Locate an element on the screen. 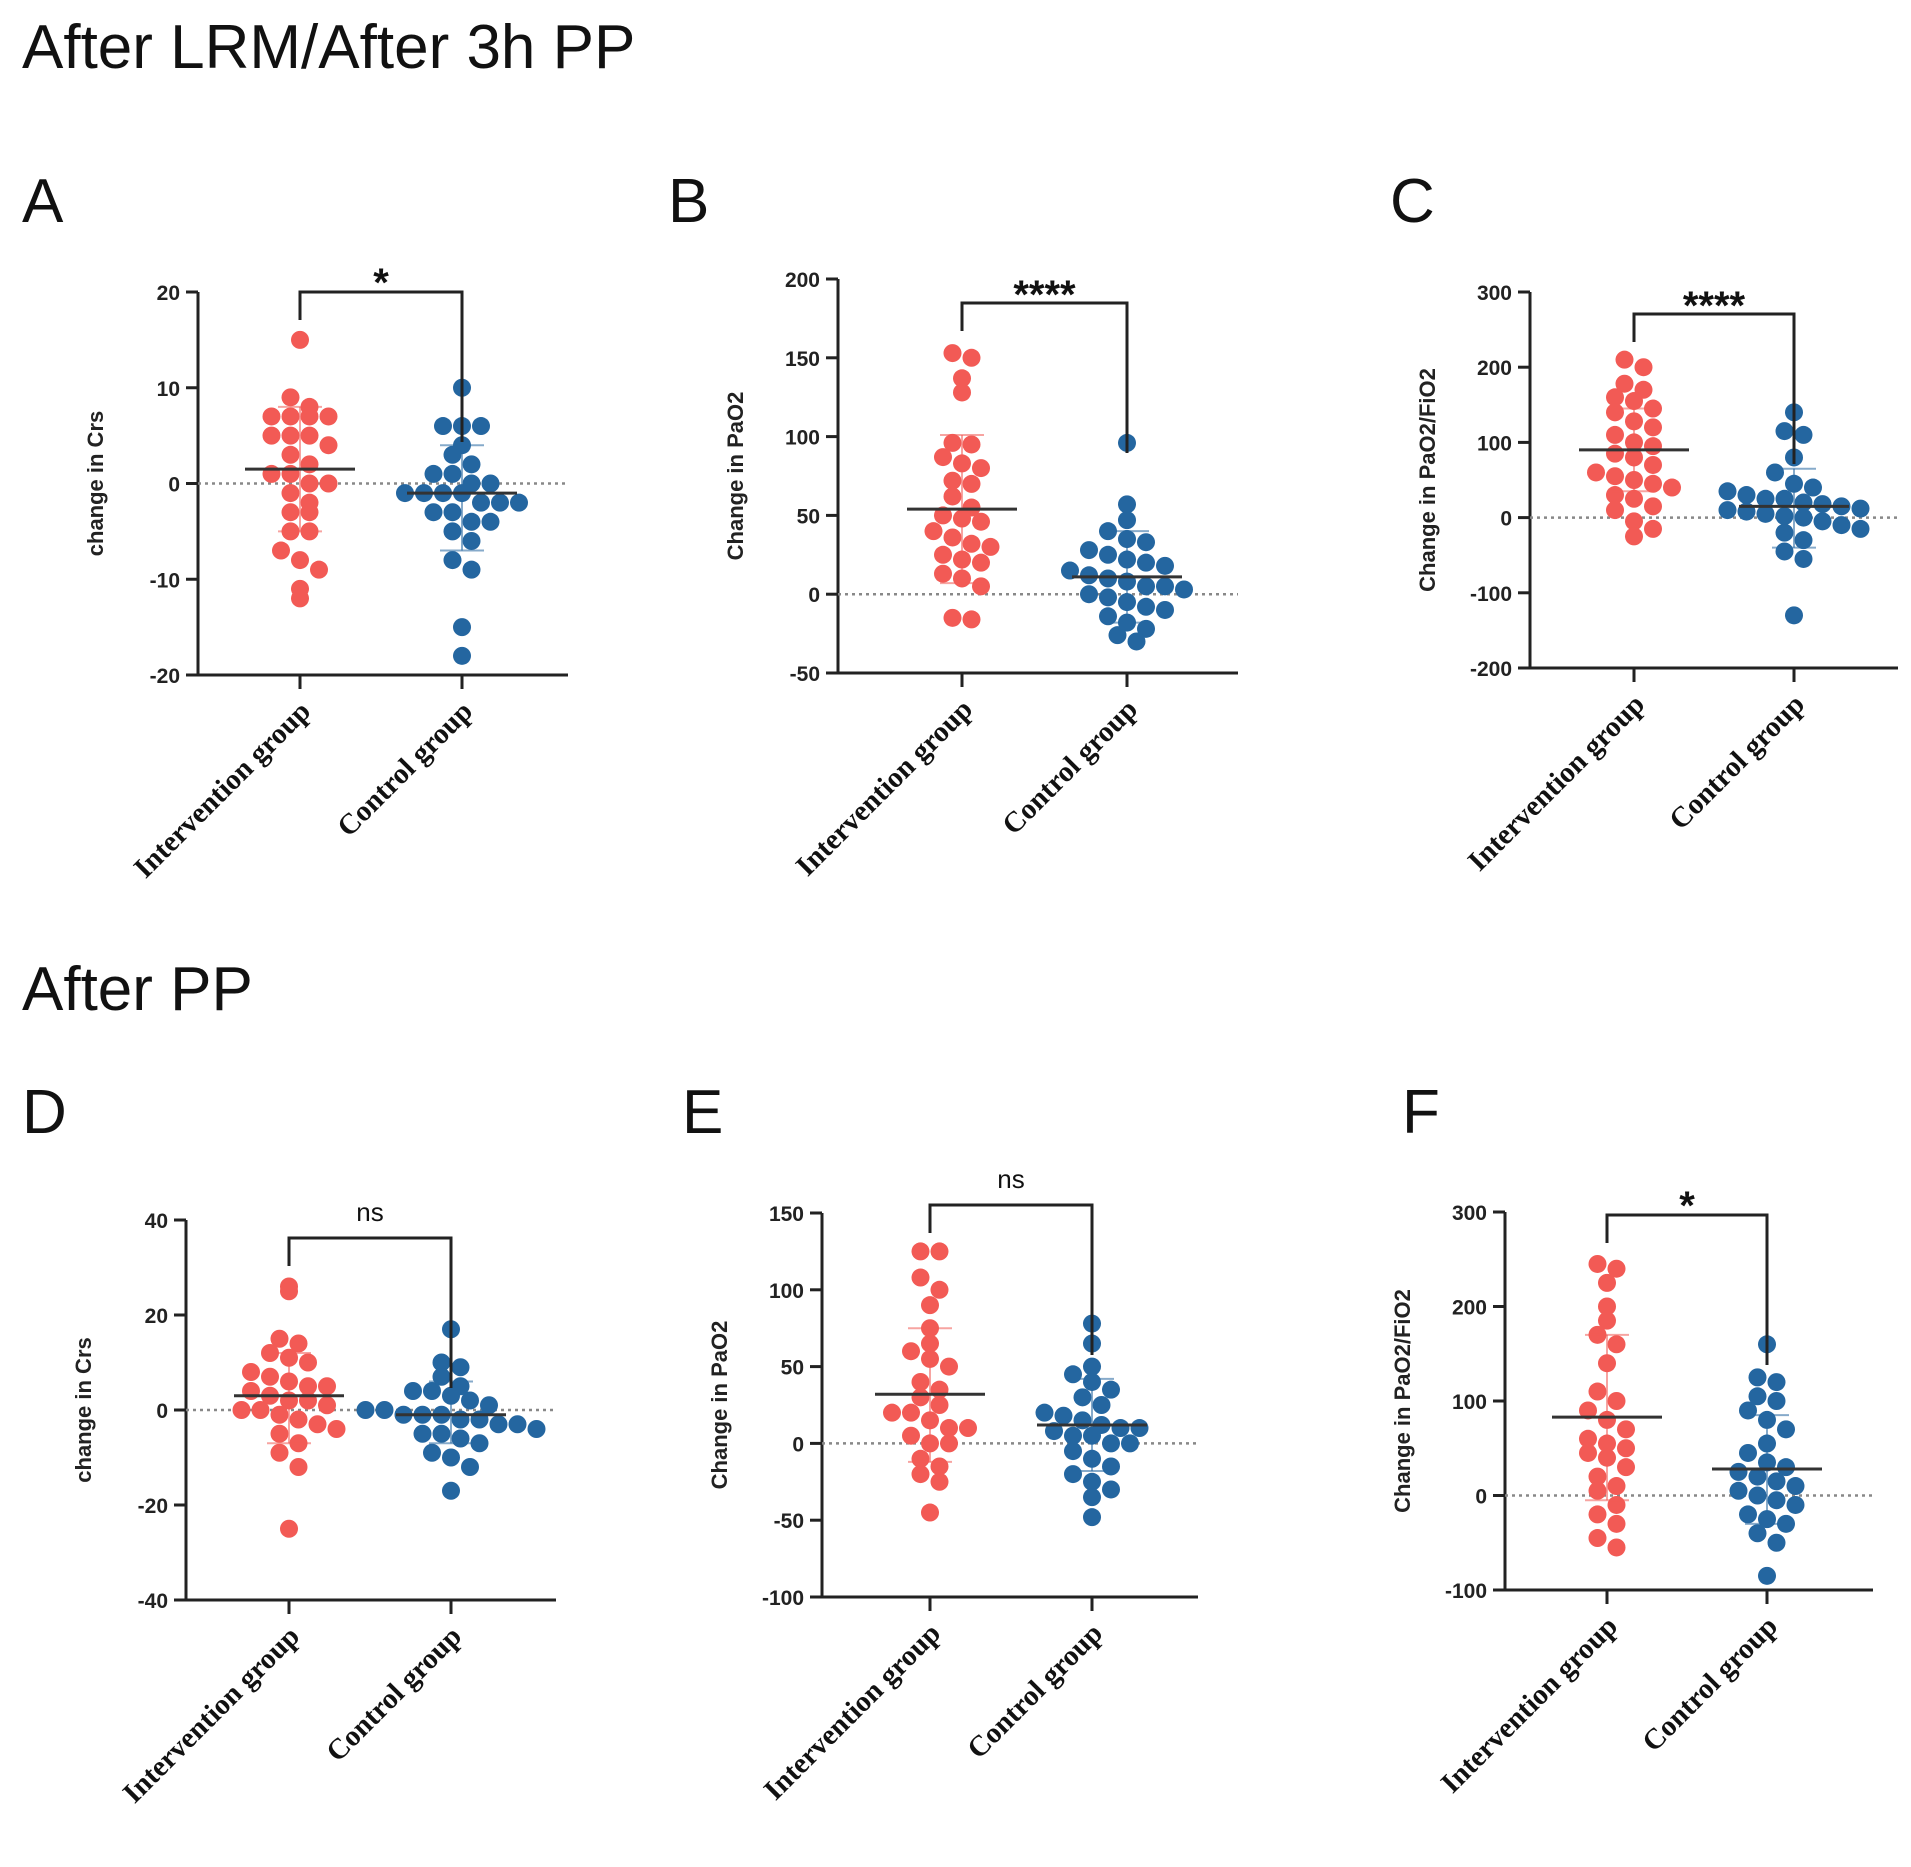  y-tick-label: 50 is located at coordinates (808, 516).